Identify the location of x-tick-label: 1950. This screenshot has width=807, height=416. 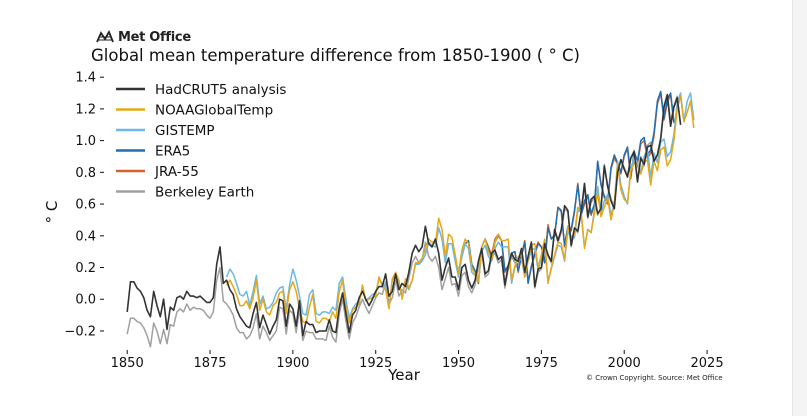
(458, 363).